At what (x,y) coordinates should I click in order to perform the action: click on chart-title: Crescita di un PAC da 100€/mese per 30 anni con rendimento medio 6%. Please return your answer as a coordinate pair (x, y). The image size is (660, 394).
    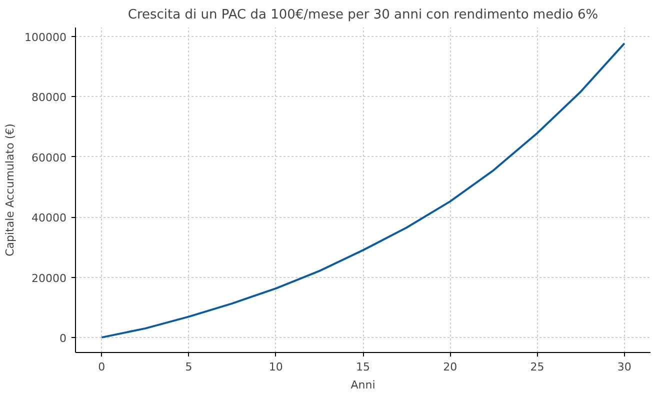
    Looking at the image, I should click on (363, 15).